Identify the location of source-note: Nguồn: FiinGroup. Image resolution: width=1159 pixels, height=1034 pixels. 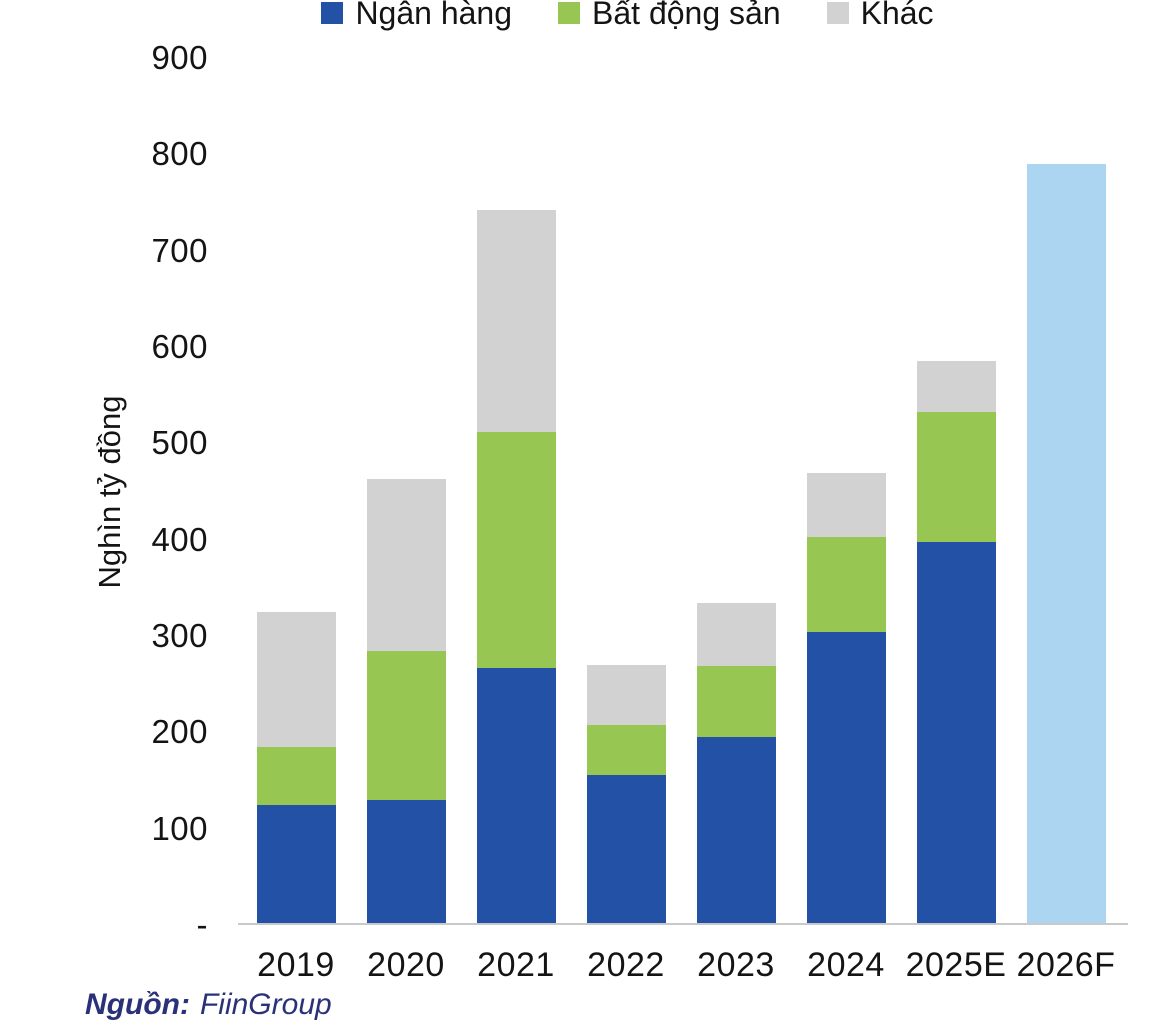
(208, 1005).